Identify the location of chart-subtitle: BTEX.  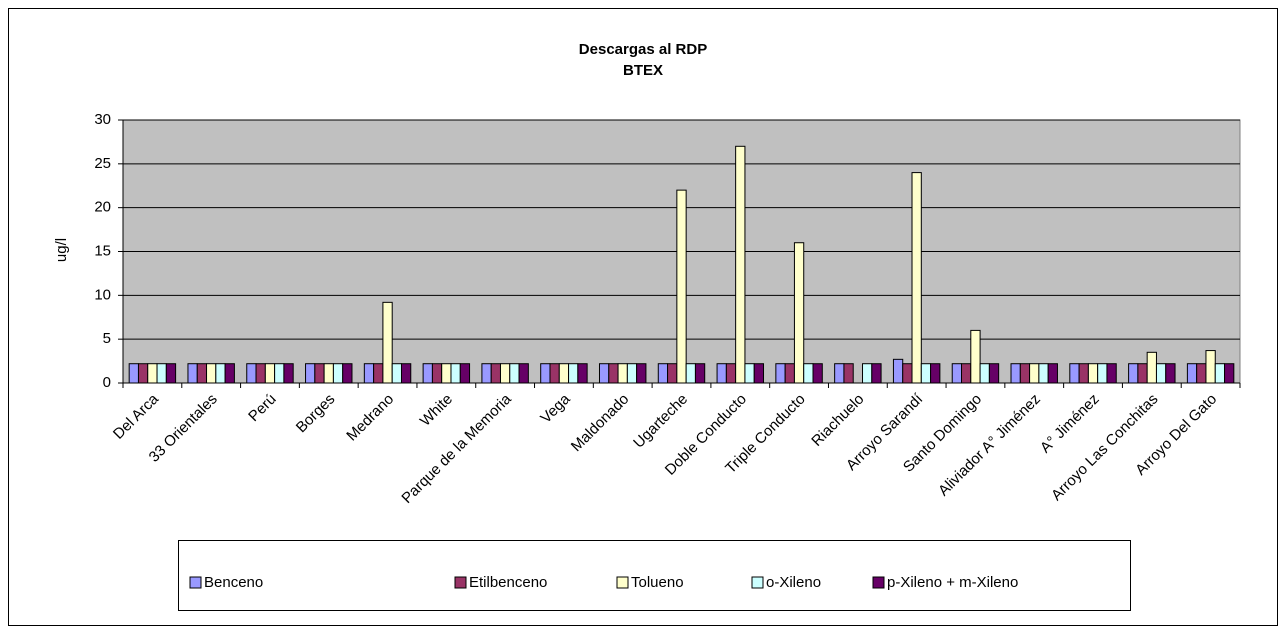
(643, 70).